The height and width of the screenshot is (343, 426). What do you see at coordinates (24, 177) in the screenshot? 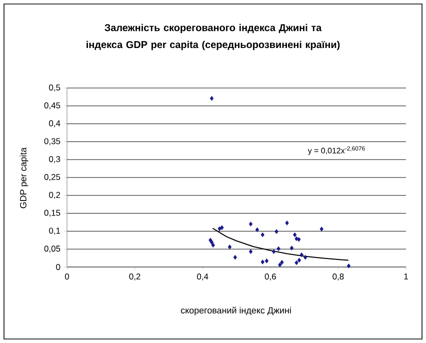
I see `y-axis-title: GDP per capita` at bounding box center [24, 177].